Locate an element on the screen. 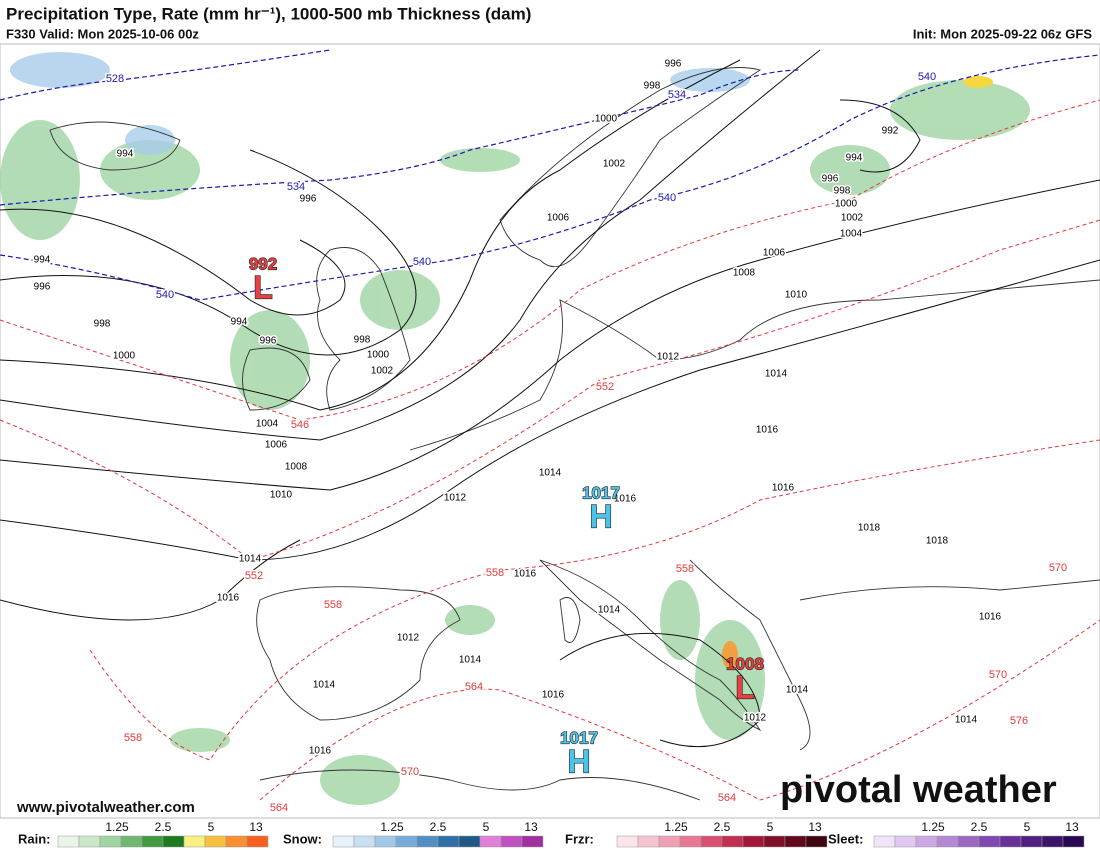 This screenshot has height=850, width=1100. legend-label: Rain: is located at coordinates (34, 838).